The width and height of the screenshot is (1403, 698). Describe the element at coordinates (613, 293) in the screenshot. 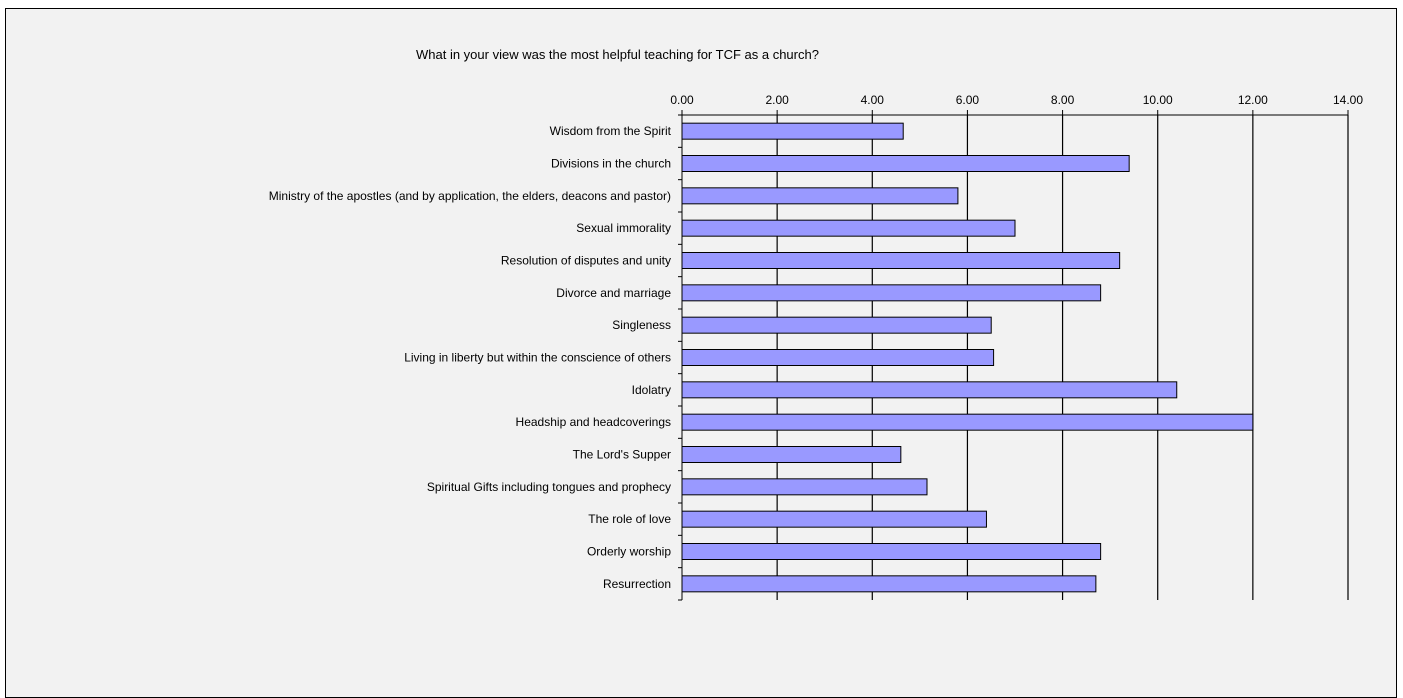

I see `category-label: Divorce and marriage` at that location.